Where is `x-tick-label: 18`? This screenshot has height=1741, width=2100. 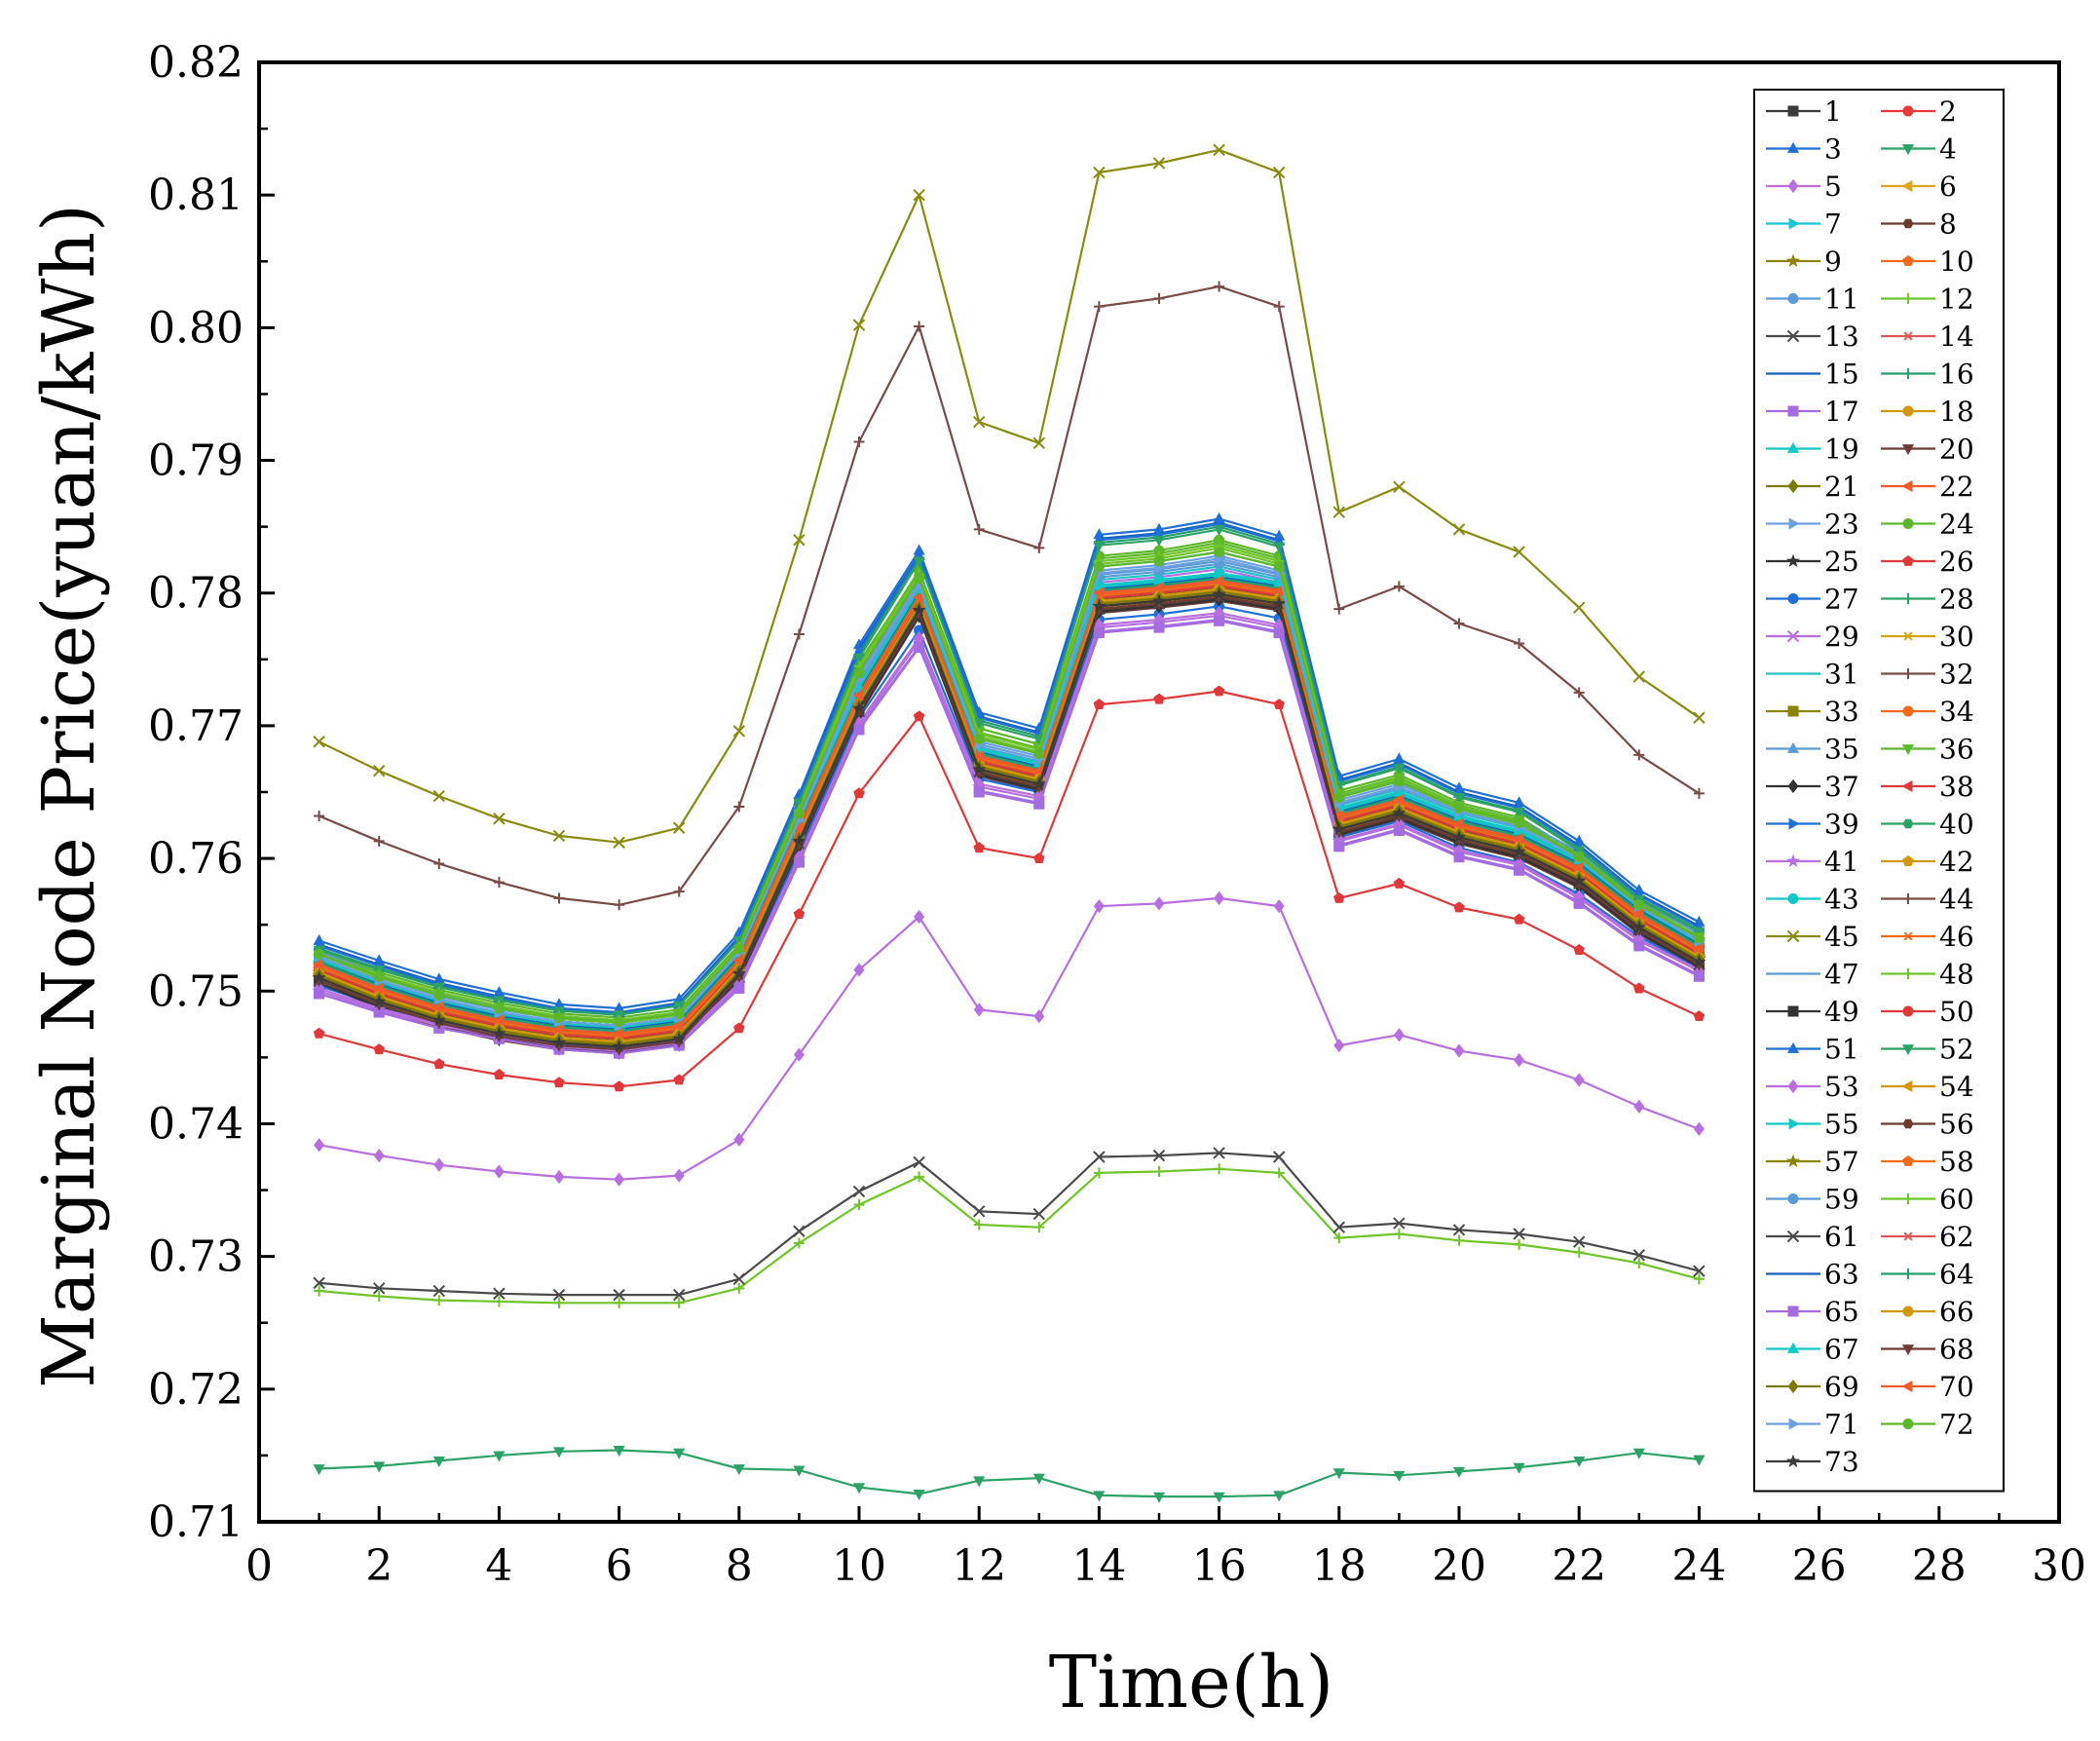
x-tick-label: 18 is located at coordinates (1339, 1566).